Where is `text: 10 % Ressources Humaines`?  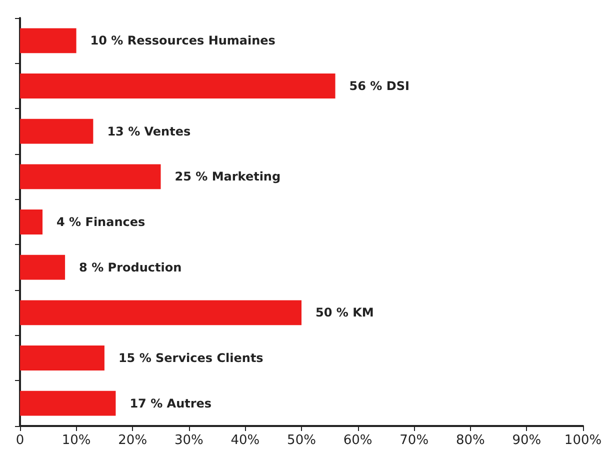 text: 10 % Ressources Humaines is located at coordinates (183, 41).